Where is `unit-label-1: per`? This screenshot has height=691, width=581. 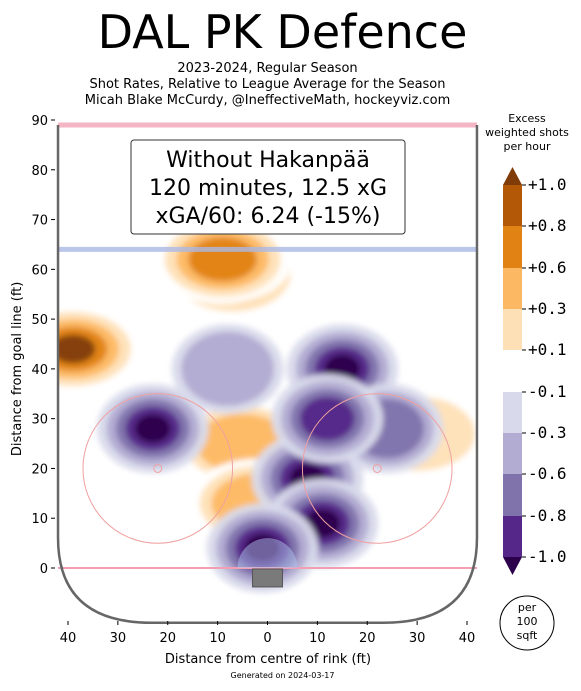 unit-label-1: per is located at coordinates (527, 607).